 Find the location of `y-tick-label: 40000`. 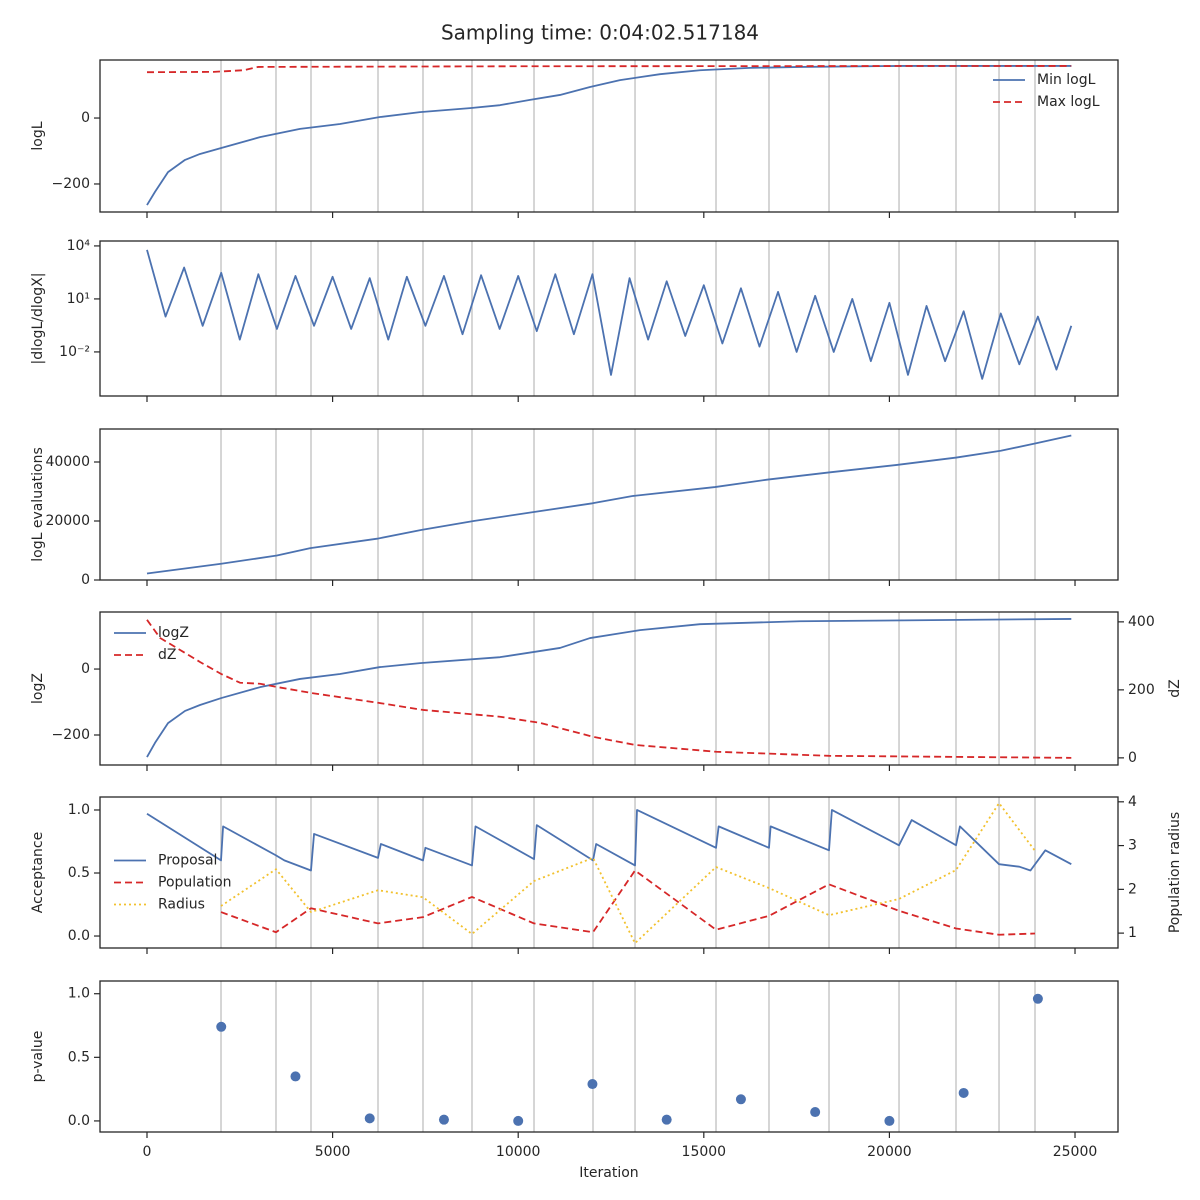

y-tick-label: 40000 is located at coordinates (67, 462).